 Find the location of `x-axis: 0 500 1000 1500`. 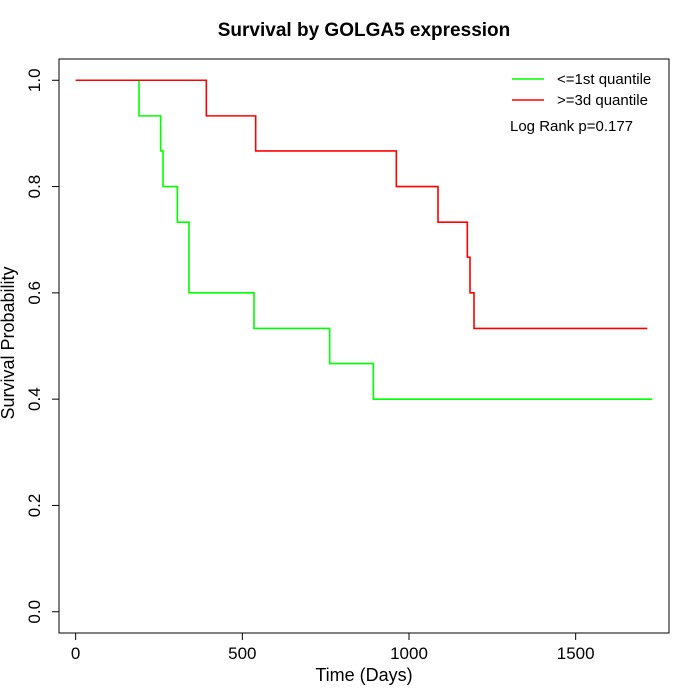

x-axis: 0 500 1000 1500 is located at coordinates (333, 647).